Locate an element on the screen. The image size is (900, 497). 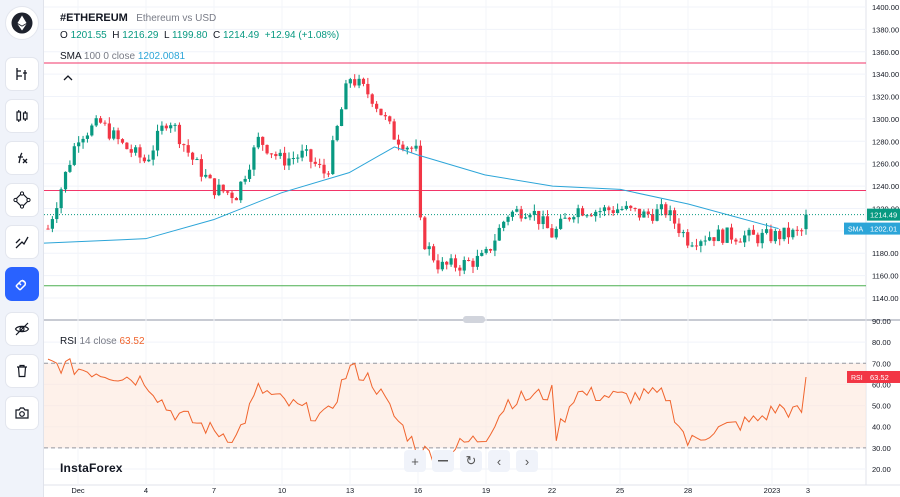
left-toolbar is located at coordinates (22, 248).